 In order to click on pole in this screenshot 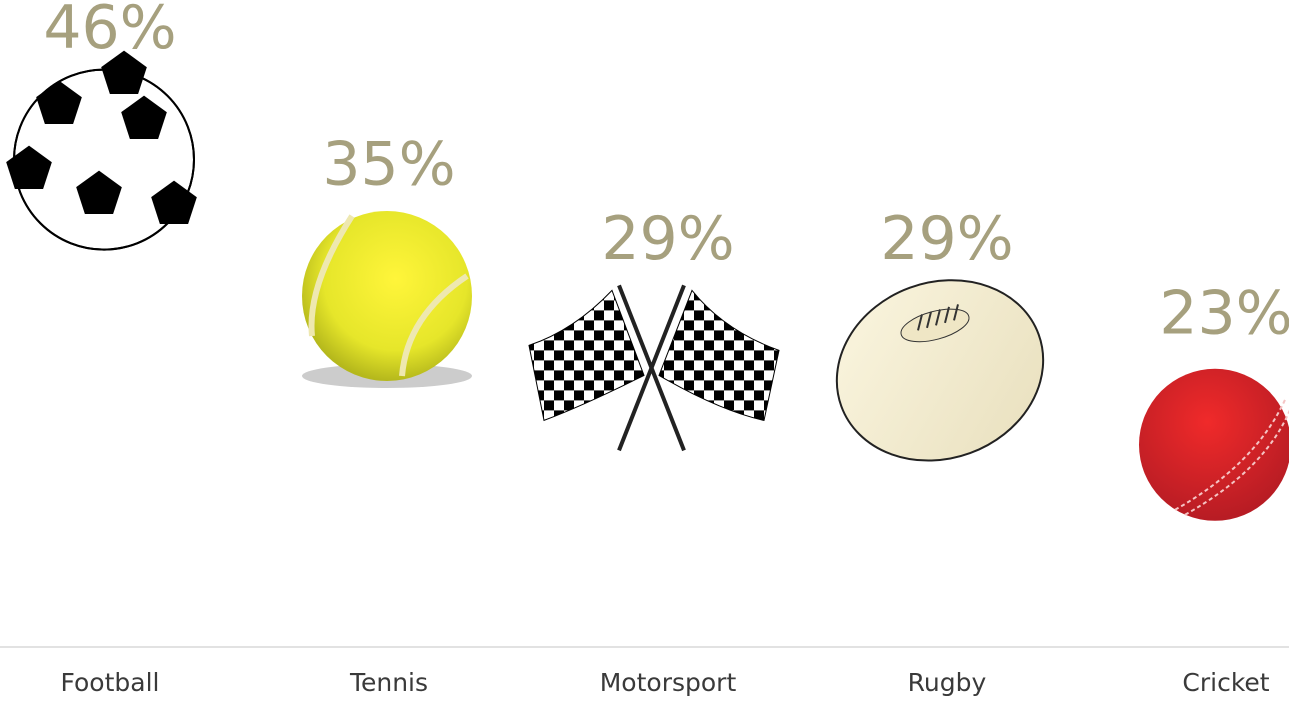, I will do `click(651, 368)`.